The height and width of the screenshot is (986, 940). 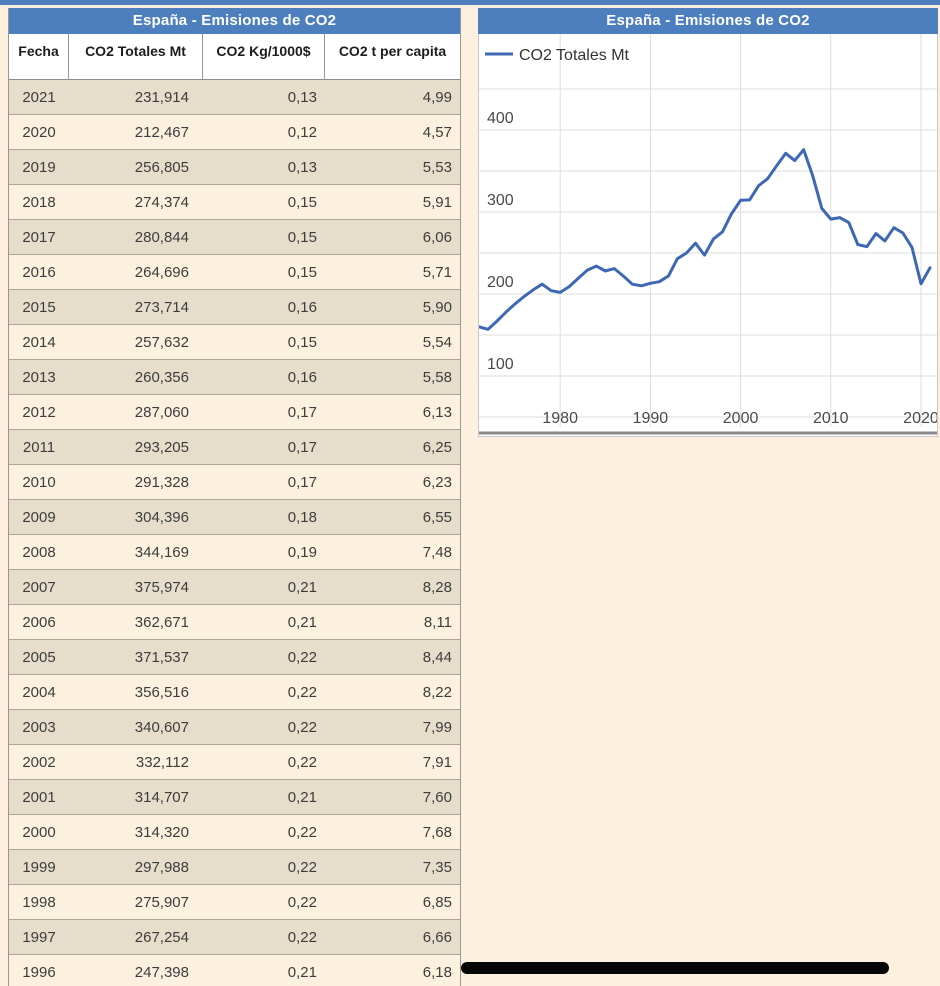 What do you see at coordinates (920, 418) in the screenshot?
I see `x-tick-label: 2020` at bounding box center [920, 418].